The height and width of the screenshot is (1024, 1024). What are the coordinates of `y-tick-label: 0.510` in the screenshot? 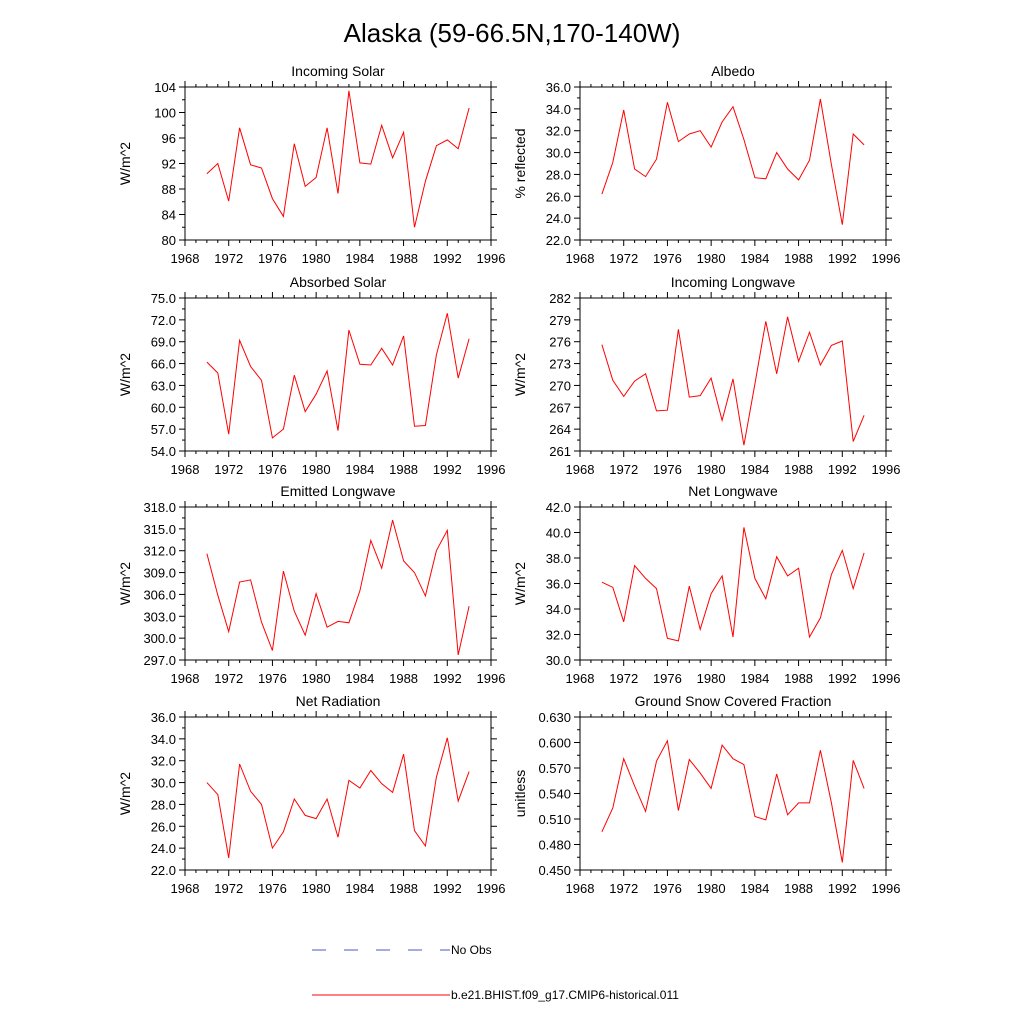 It's located at (554, 819).